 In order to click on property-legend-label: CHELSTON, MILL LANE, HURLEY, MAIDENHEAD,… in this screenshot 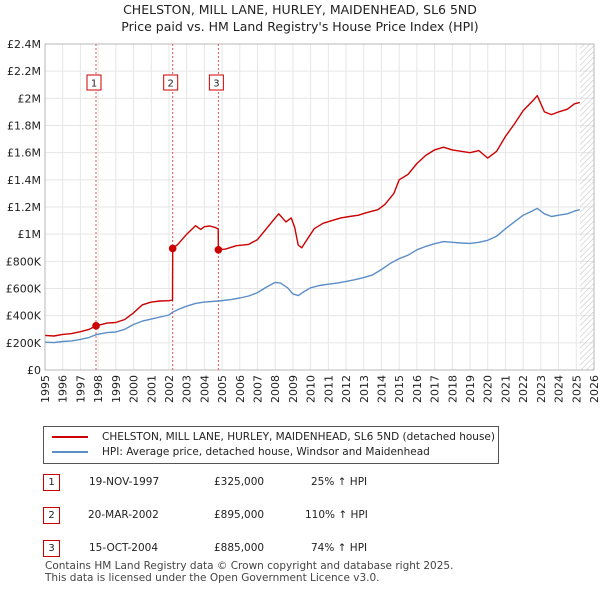, I will do `click(298, 437)`.